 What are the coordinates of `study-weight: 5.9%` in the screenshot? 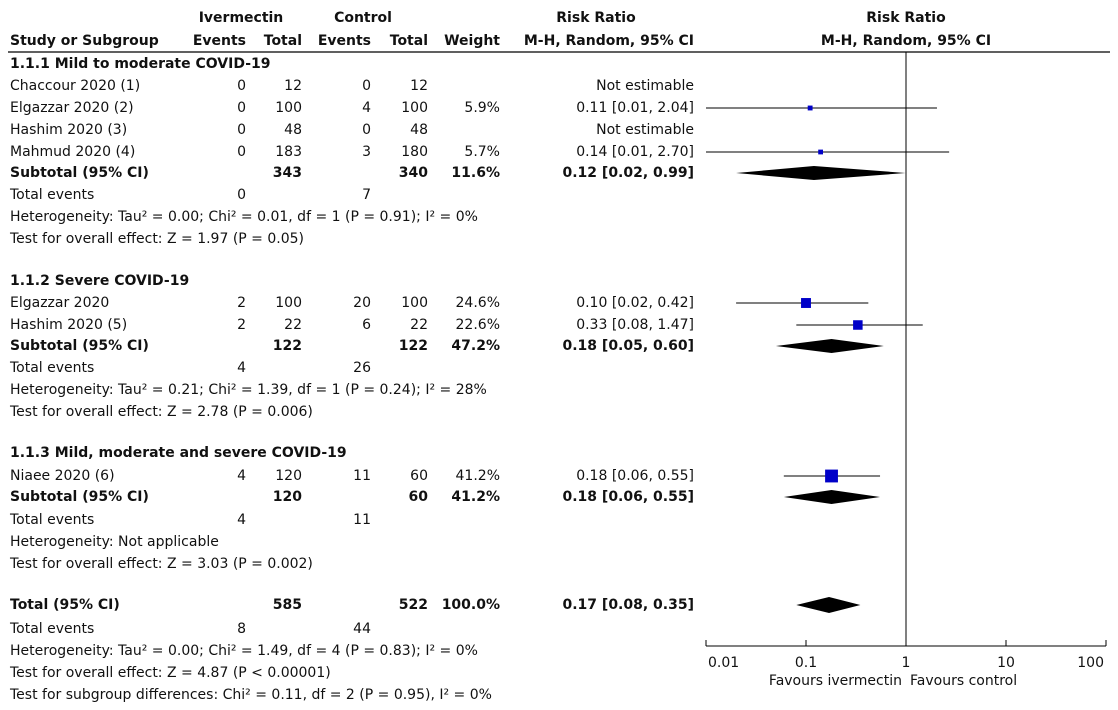 It's located at (482, 108).